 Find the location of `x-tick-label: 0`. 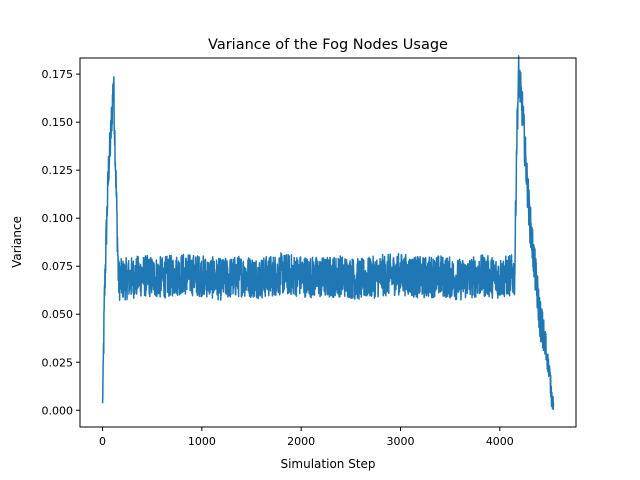

x-tick-label: 0 is located at coordinates (102, 441).